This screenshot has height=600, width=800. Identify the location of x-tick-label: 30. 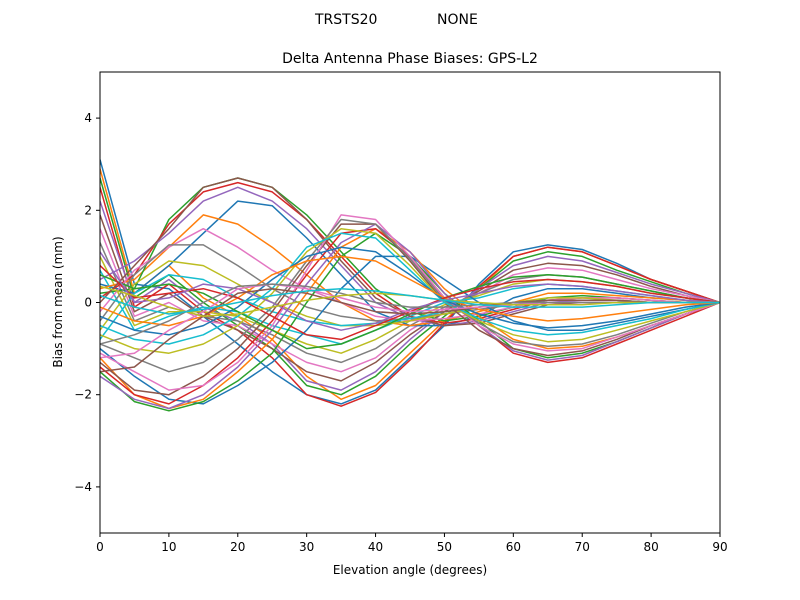
(306, 547).